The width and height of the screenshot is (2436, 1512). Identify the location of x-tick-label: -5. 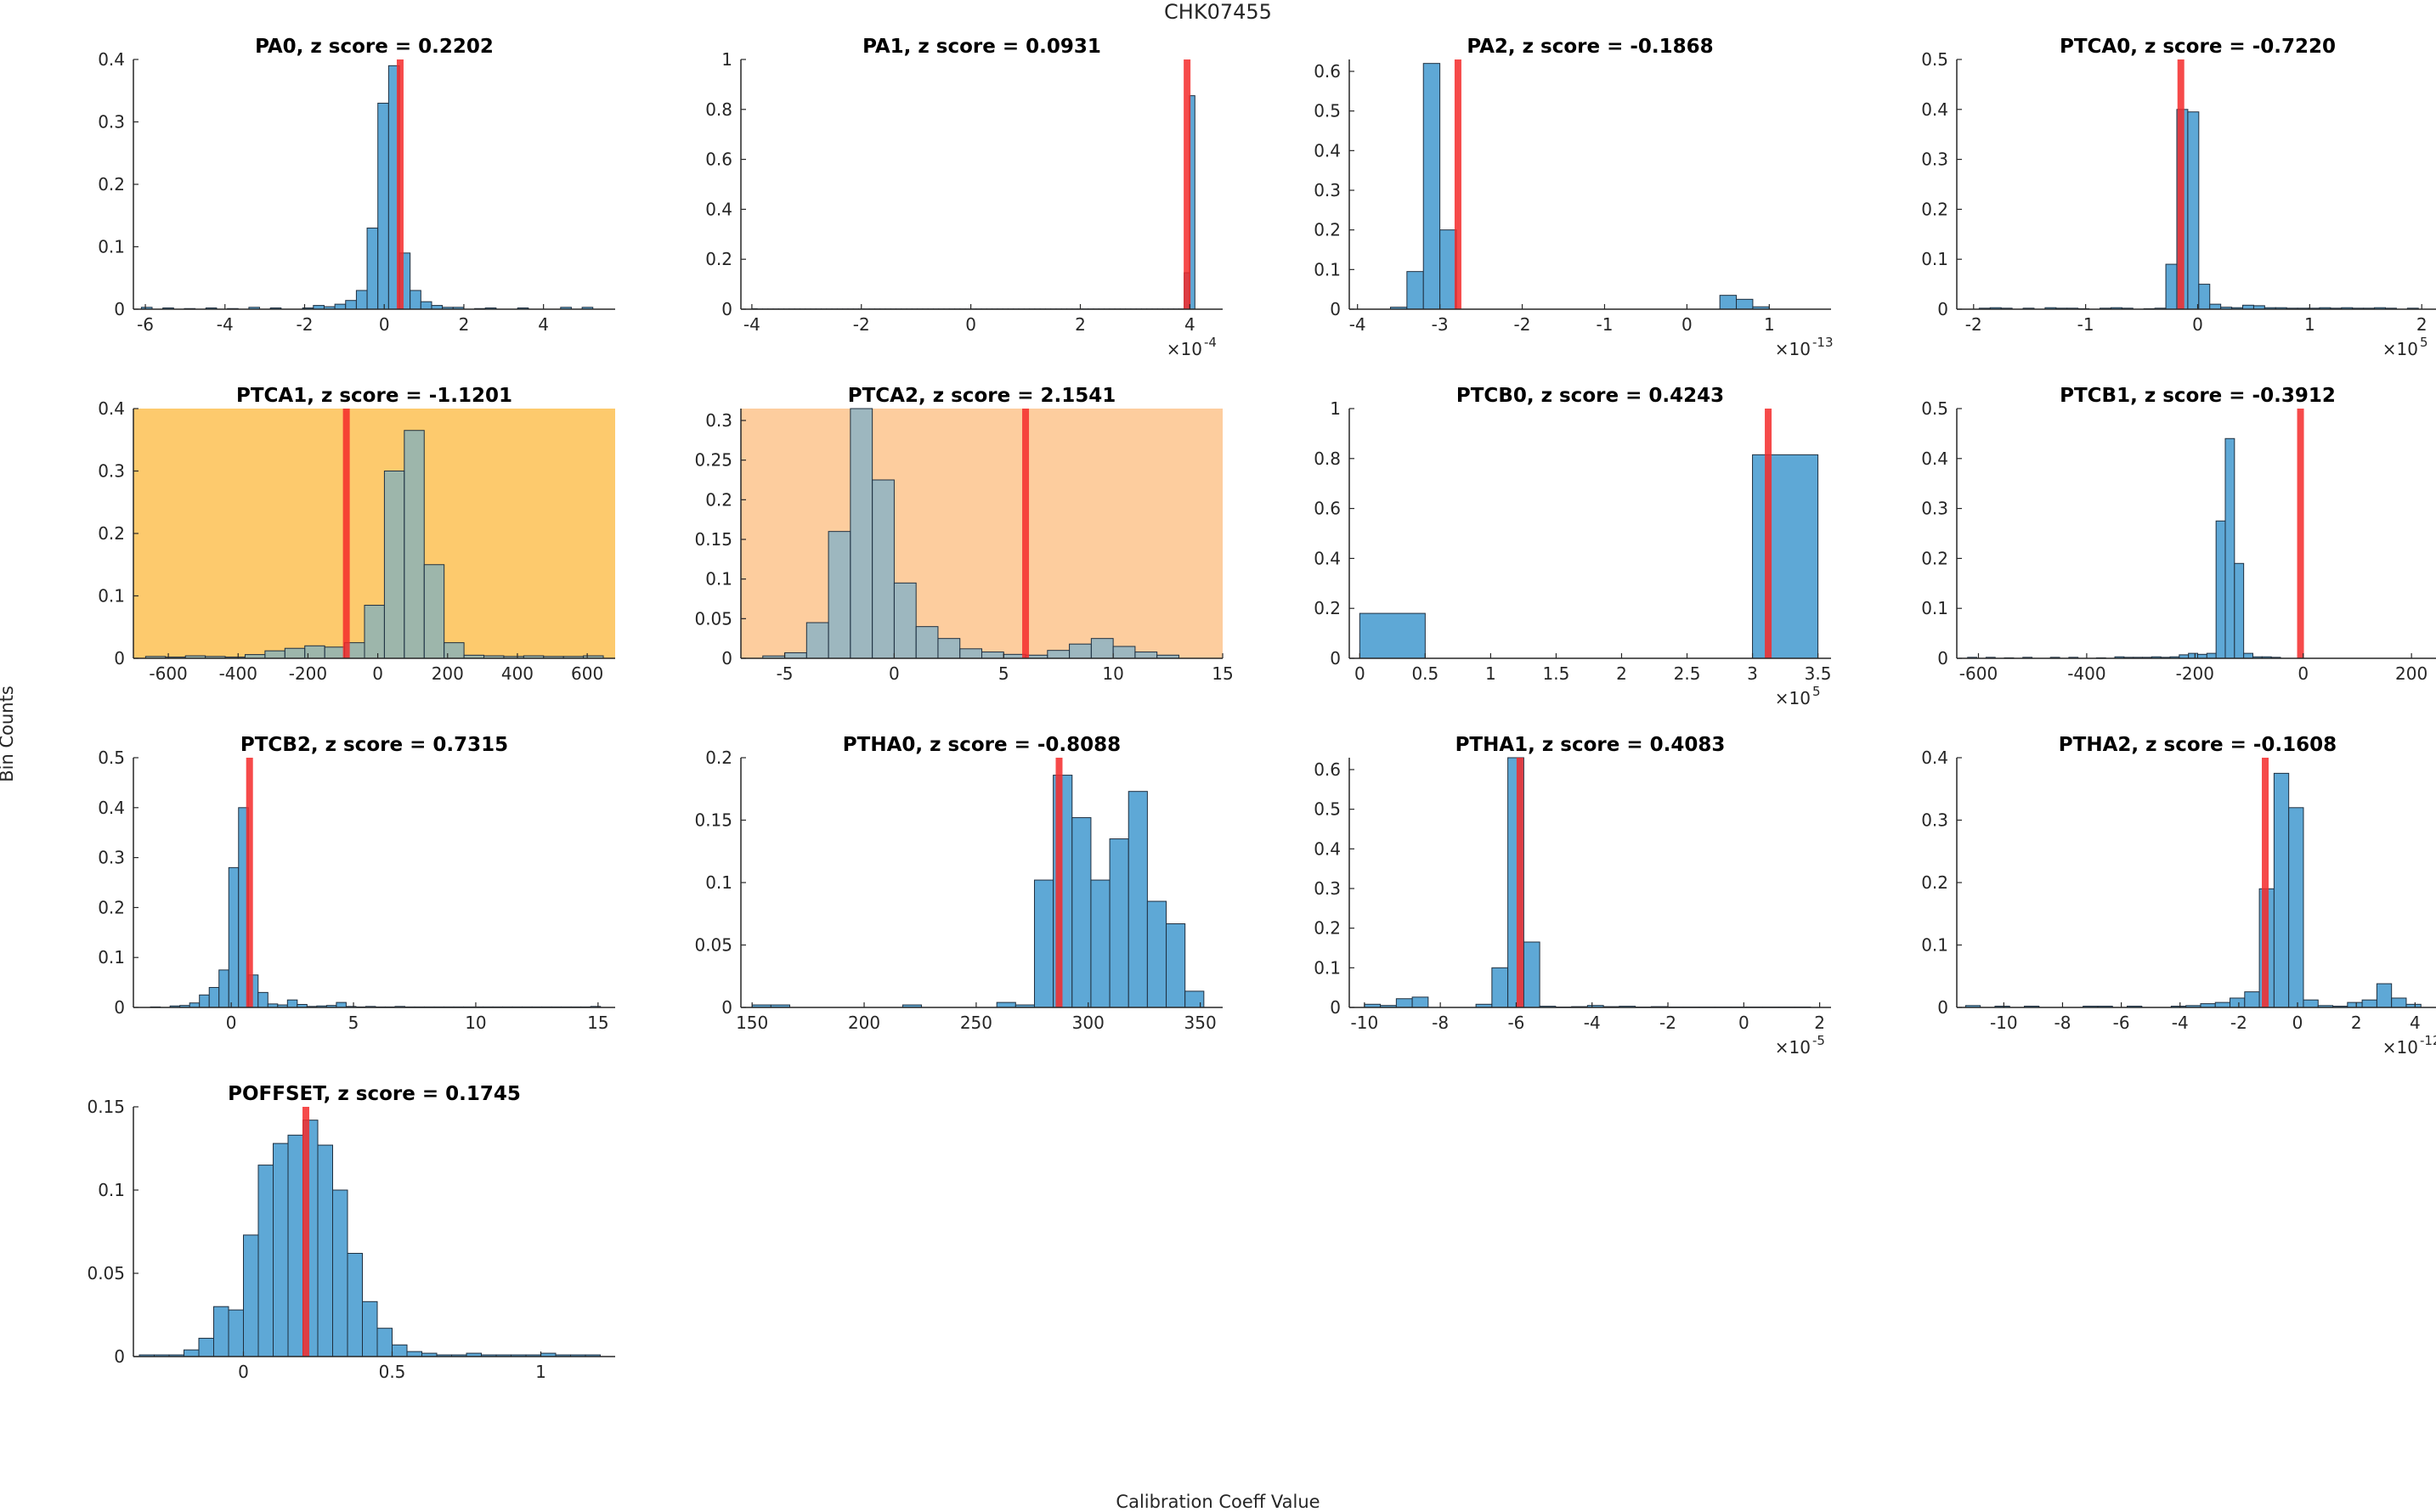
(785, 673).